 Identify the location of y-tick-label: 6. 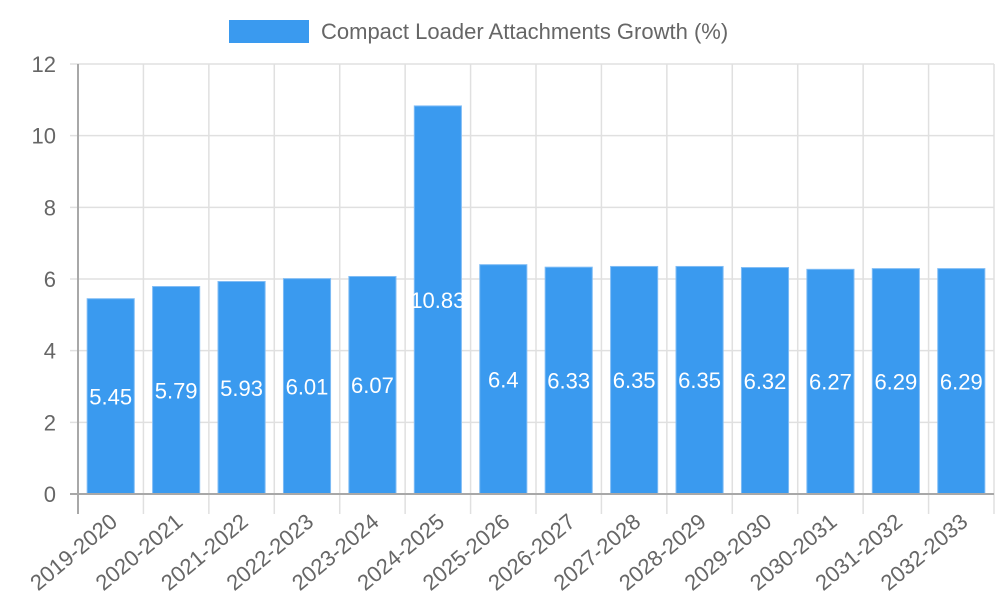
(50, 279).